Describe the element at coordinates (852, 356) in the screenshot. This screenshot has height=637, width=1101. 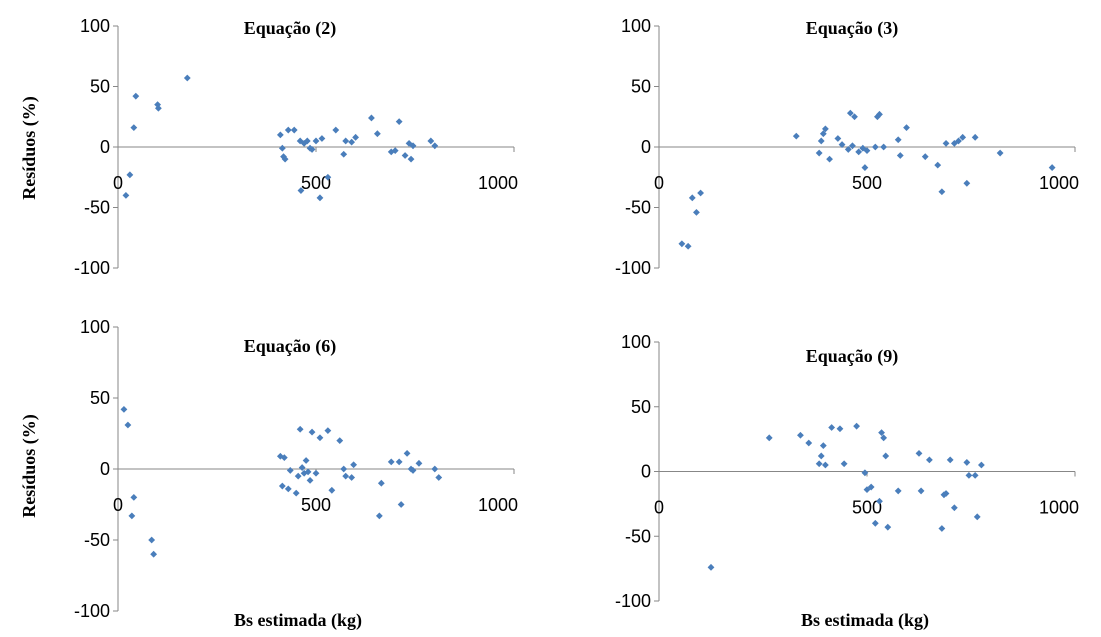
I see `chart-title: Equação (9)` at that location.